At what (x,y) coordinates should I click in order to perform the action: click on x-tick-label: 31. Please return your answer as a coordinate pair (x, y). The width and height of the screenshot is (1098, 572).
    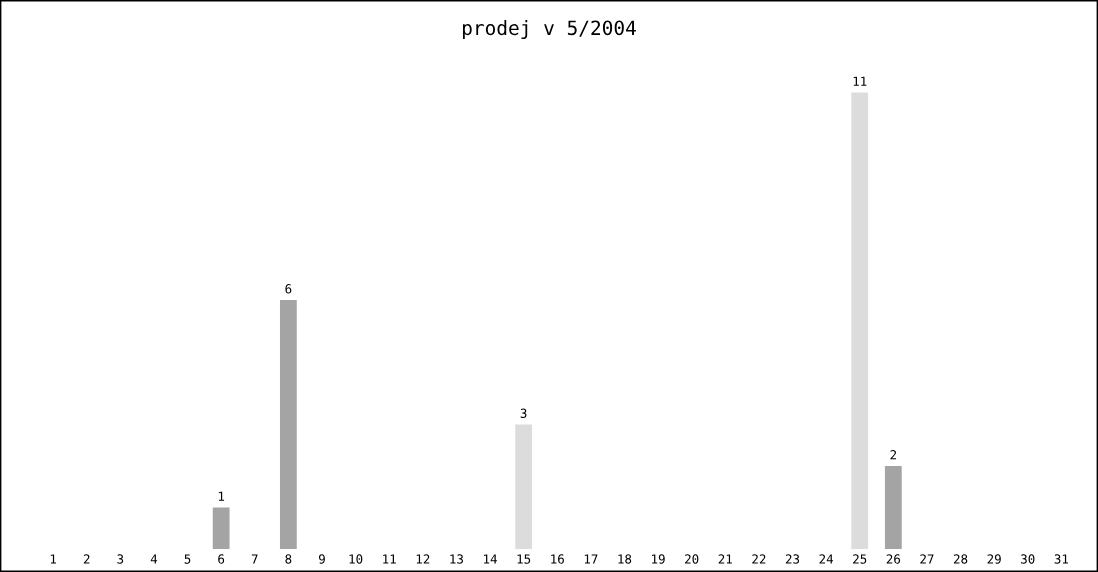
    Looking at the image, I should click on (1061, 559).